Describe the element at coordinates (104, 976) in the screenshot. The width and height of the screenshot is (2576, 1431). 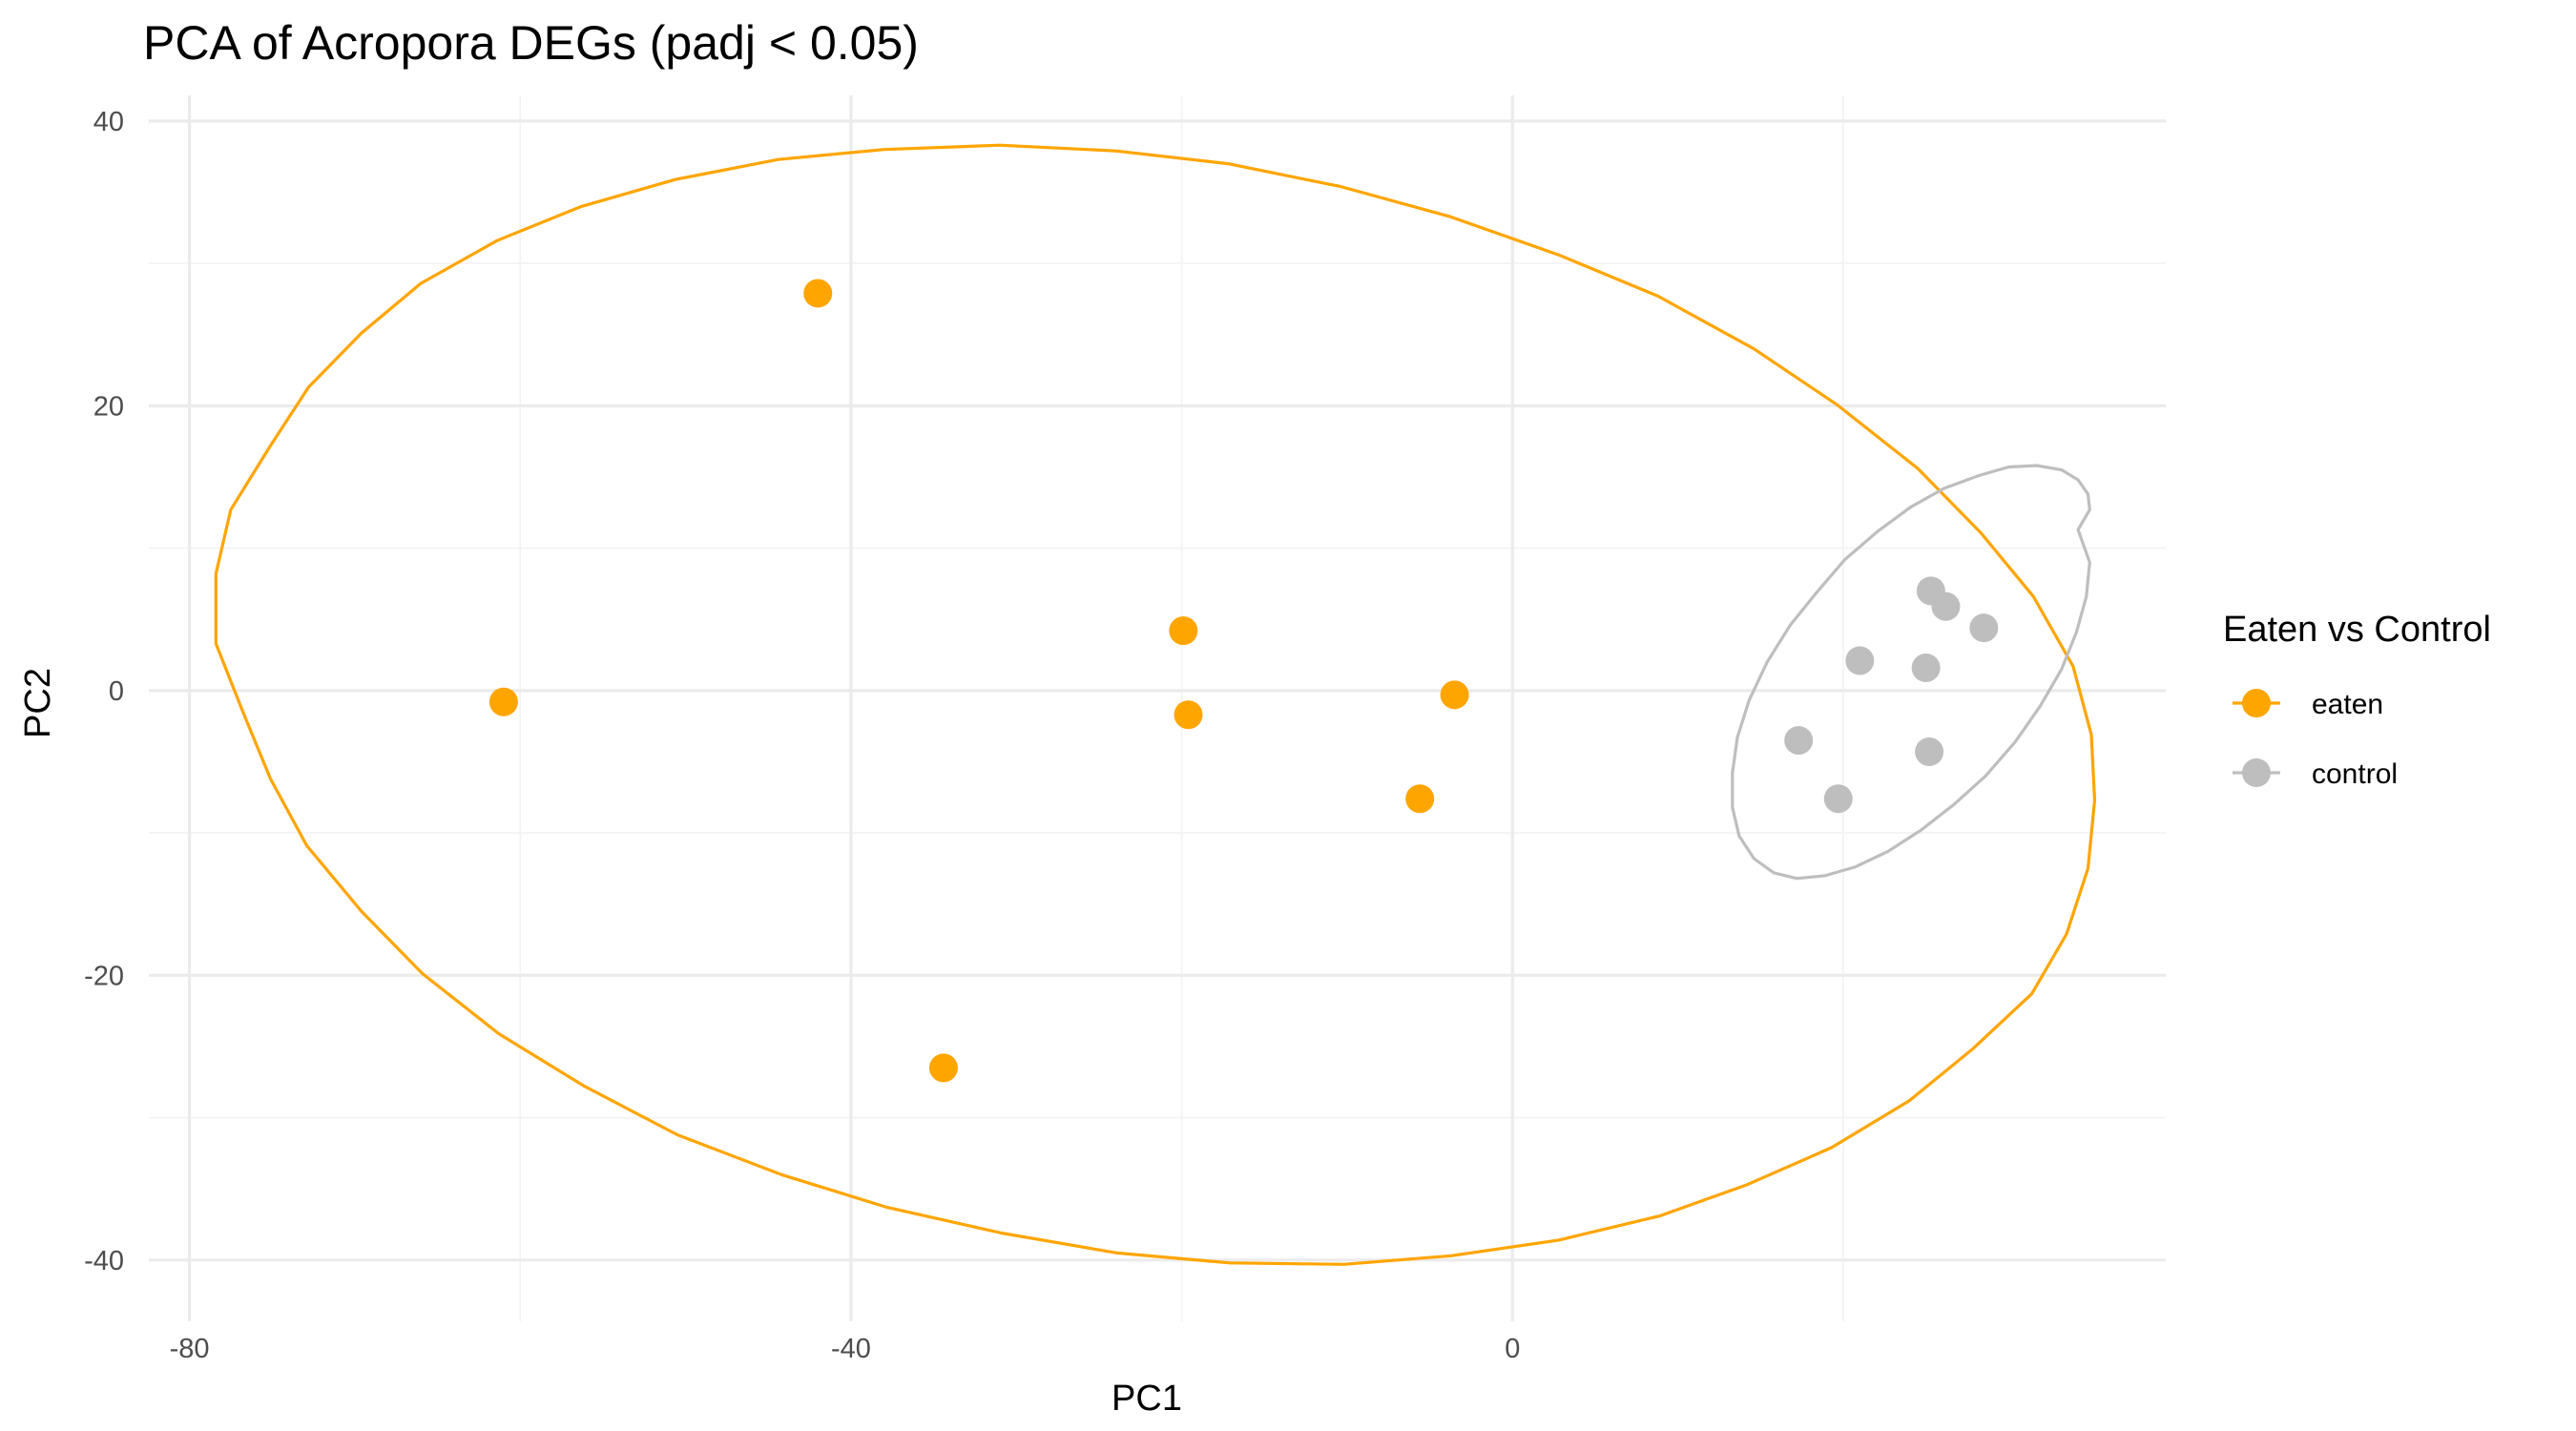
I see `y-tick-label: -20` at that location.